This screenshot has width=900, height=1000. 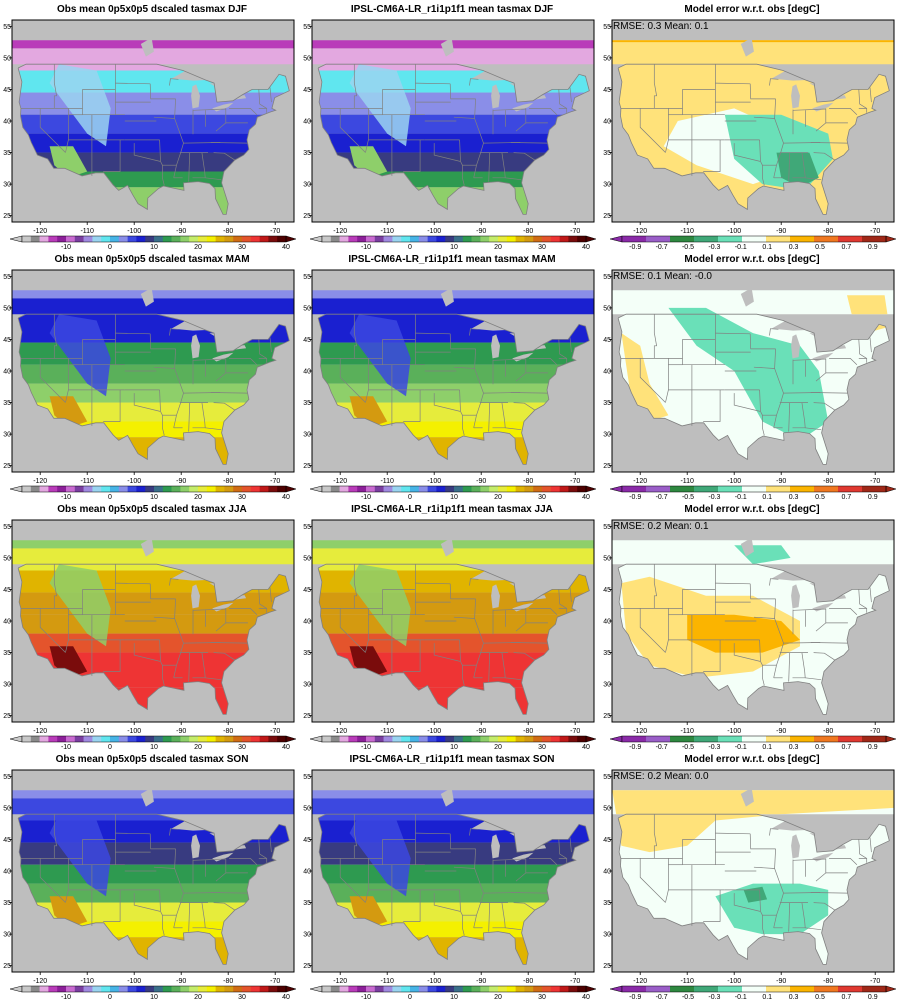 What do you see at coordinates (702, 526) in the screenshot?
I see `mean-value: 0.1` at bounding box center [702, 526].